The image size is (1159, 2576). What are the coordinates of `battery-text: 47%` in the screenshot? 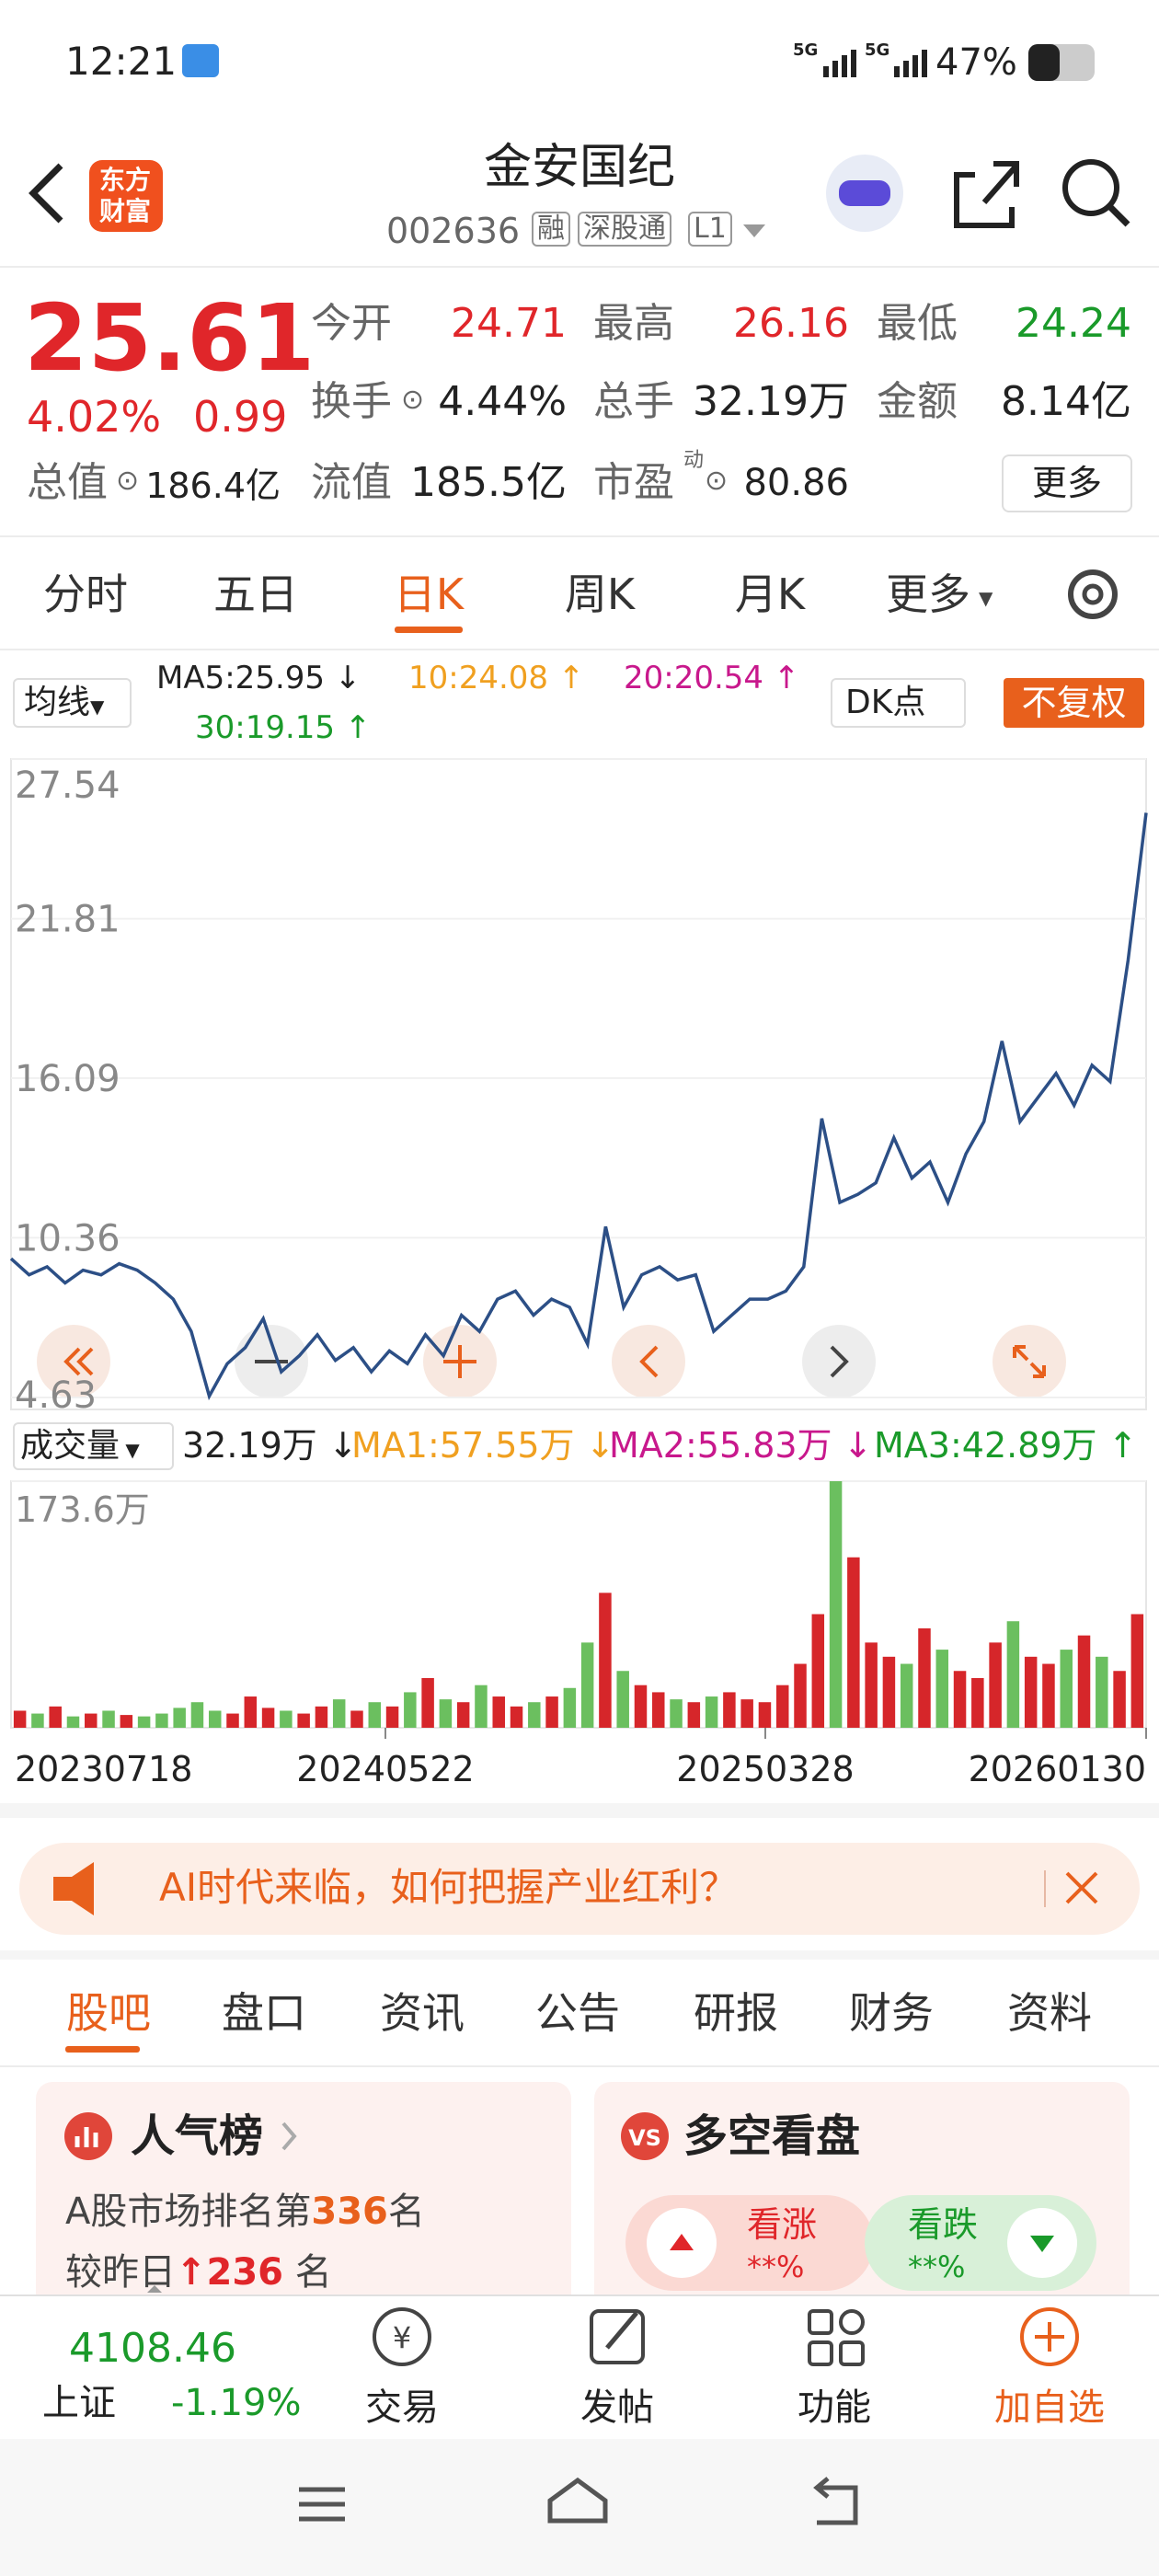 It's located at (976, 62).